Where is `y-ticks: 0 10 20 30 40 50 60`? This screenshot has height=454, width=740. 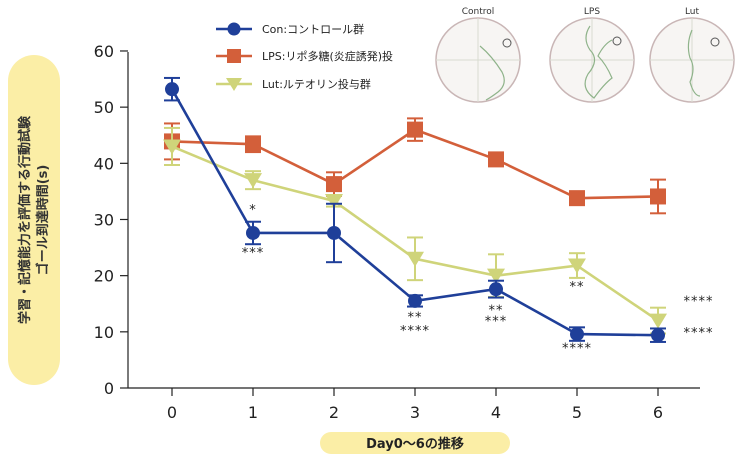
y-ticks: 0 10 20 30 40 50 60 is located at coordinates (111, 220).